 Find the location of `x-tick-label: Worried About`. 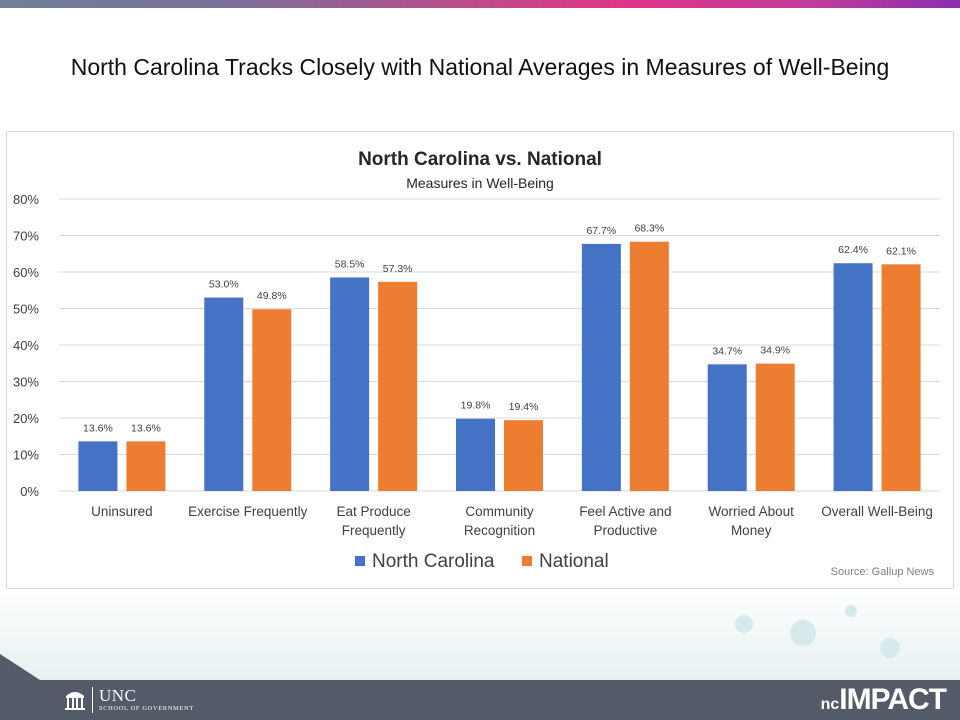

x-tick-label: Worried About is located at coordinates (752, 511).